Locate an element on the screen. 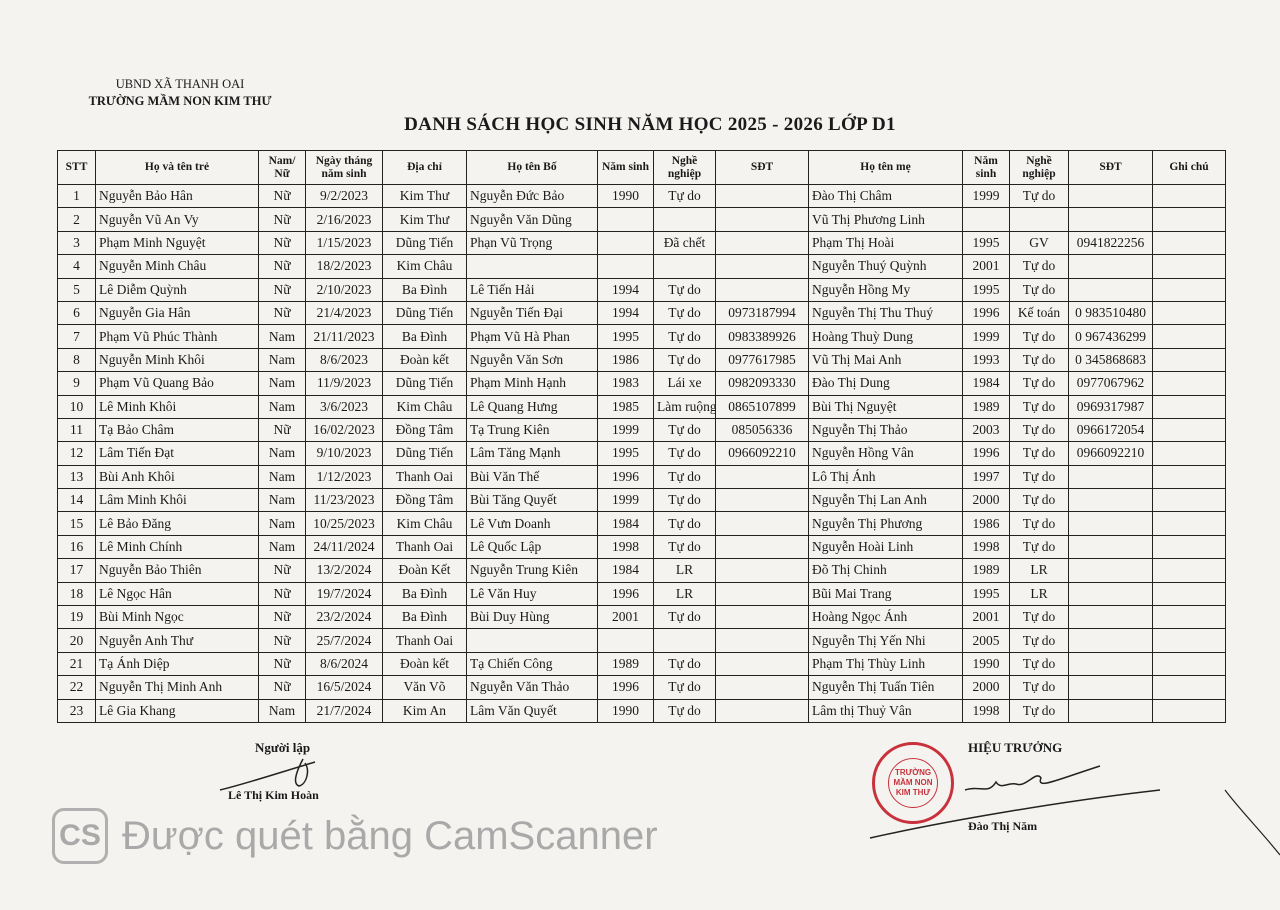 This screenshot has width=1280, height=910. preparer-title: Người lập is located at coordinates (283, 747).